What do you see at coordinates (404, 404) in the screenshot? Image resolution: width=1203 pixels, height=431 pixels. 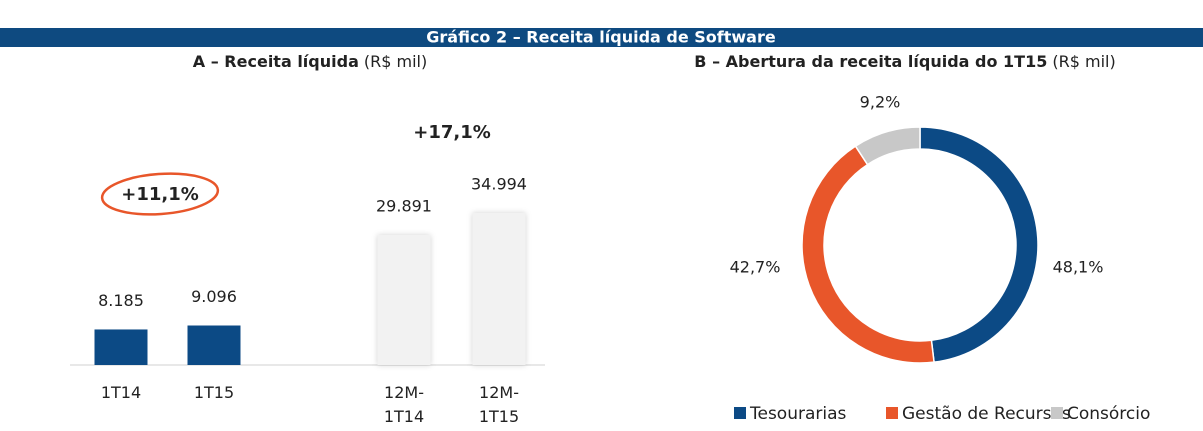 I see `x-tick-label: 12M-1T14` at bounding box center [404, 404].